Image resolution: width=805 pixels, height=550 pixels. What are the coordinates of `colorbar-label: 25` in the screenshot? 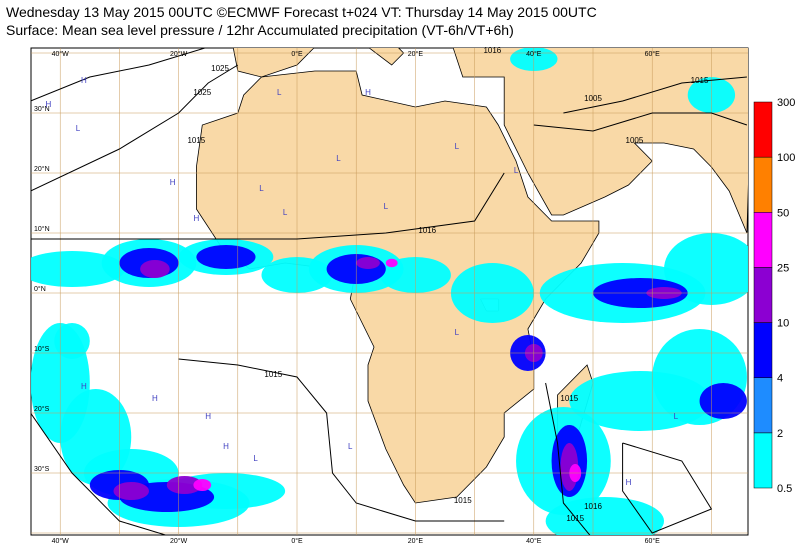 It's located at (783, 268).